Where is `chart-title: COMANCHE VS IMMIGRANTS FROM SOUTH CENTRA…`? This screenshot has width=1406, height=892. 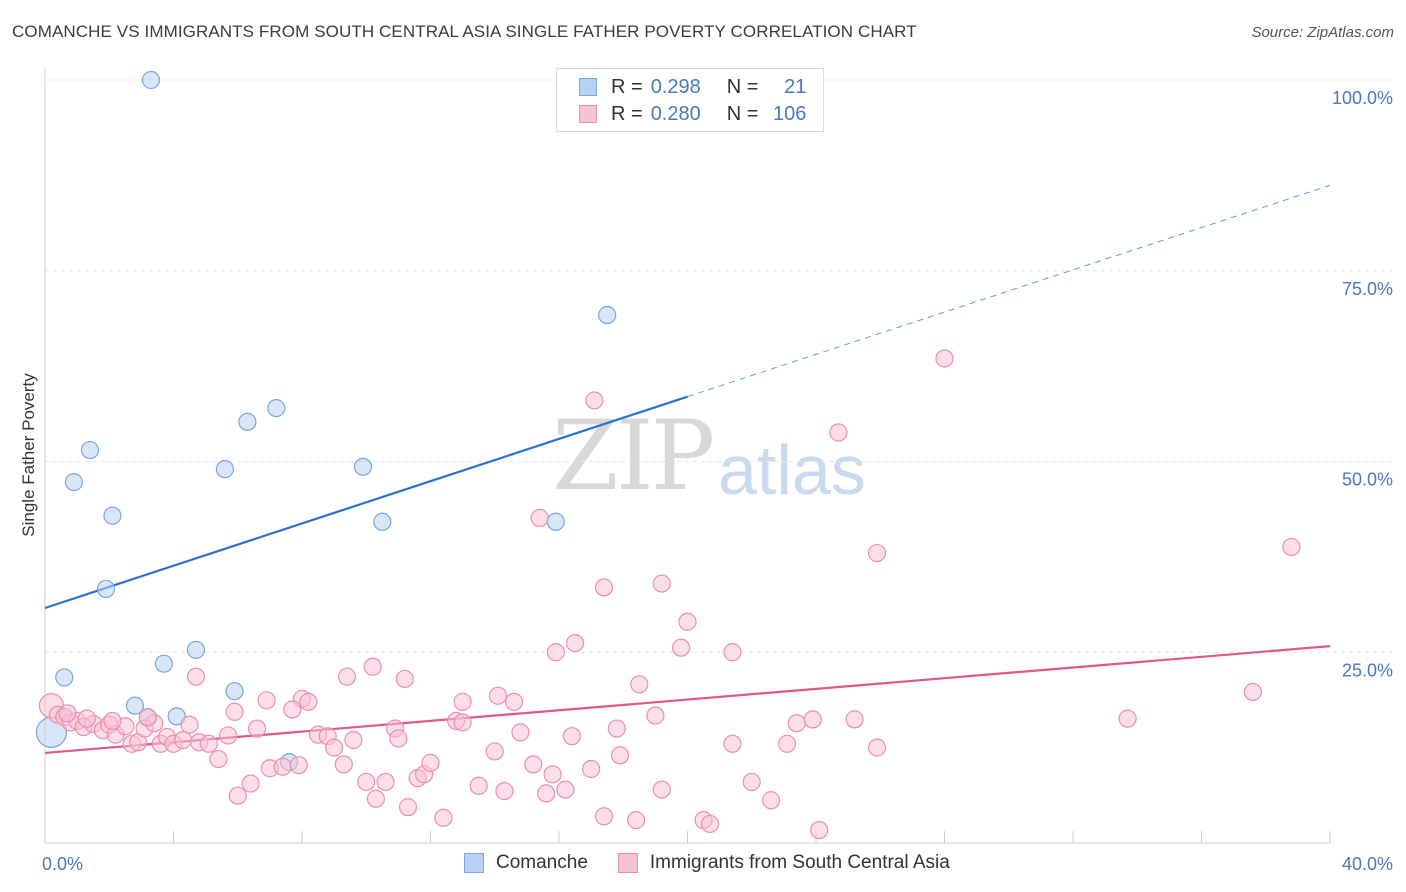 chart-title: COMANCHE VS IMMIGRANTS FROM SOUTH CENTRA… is located at coordinates (464, 31).